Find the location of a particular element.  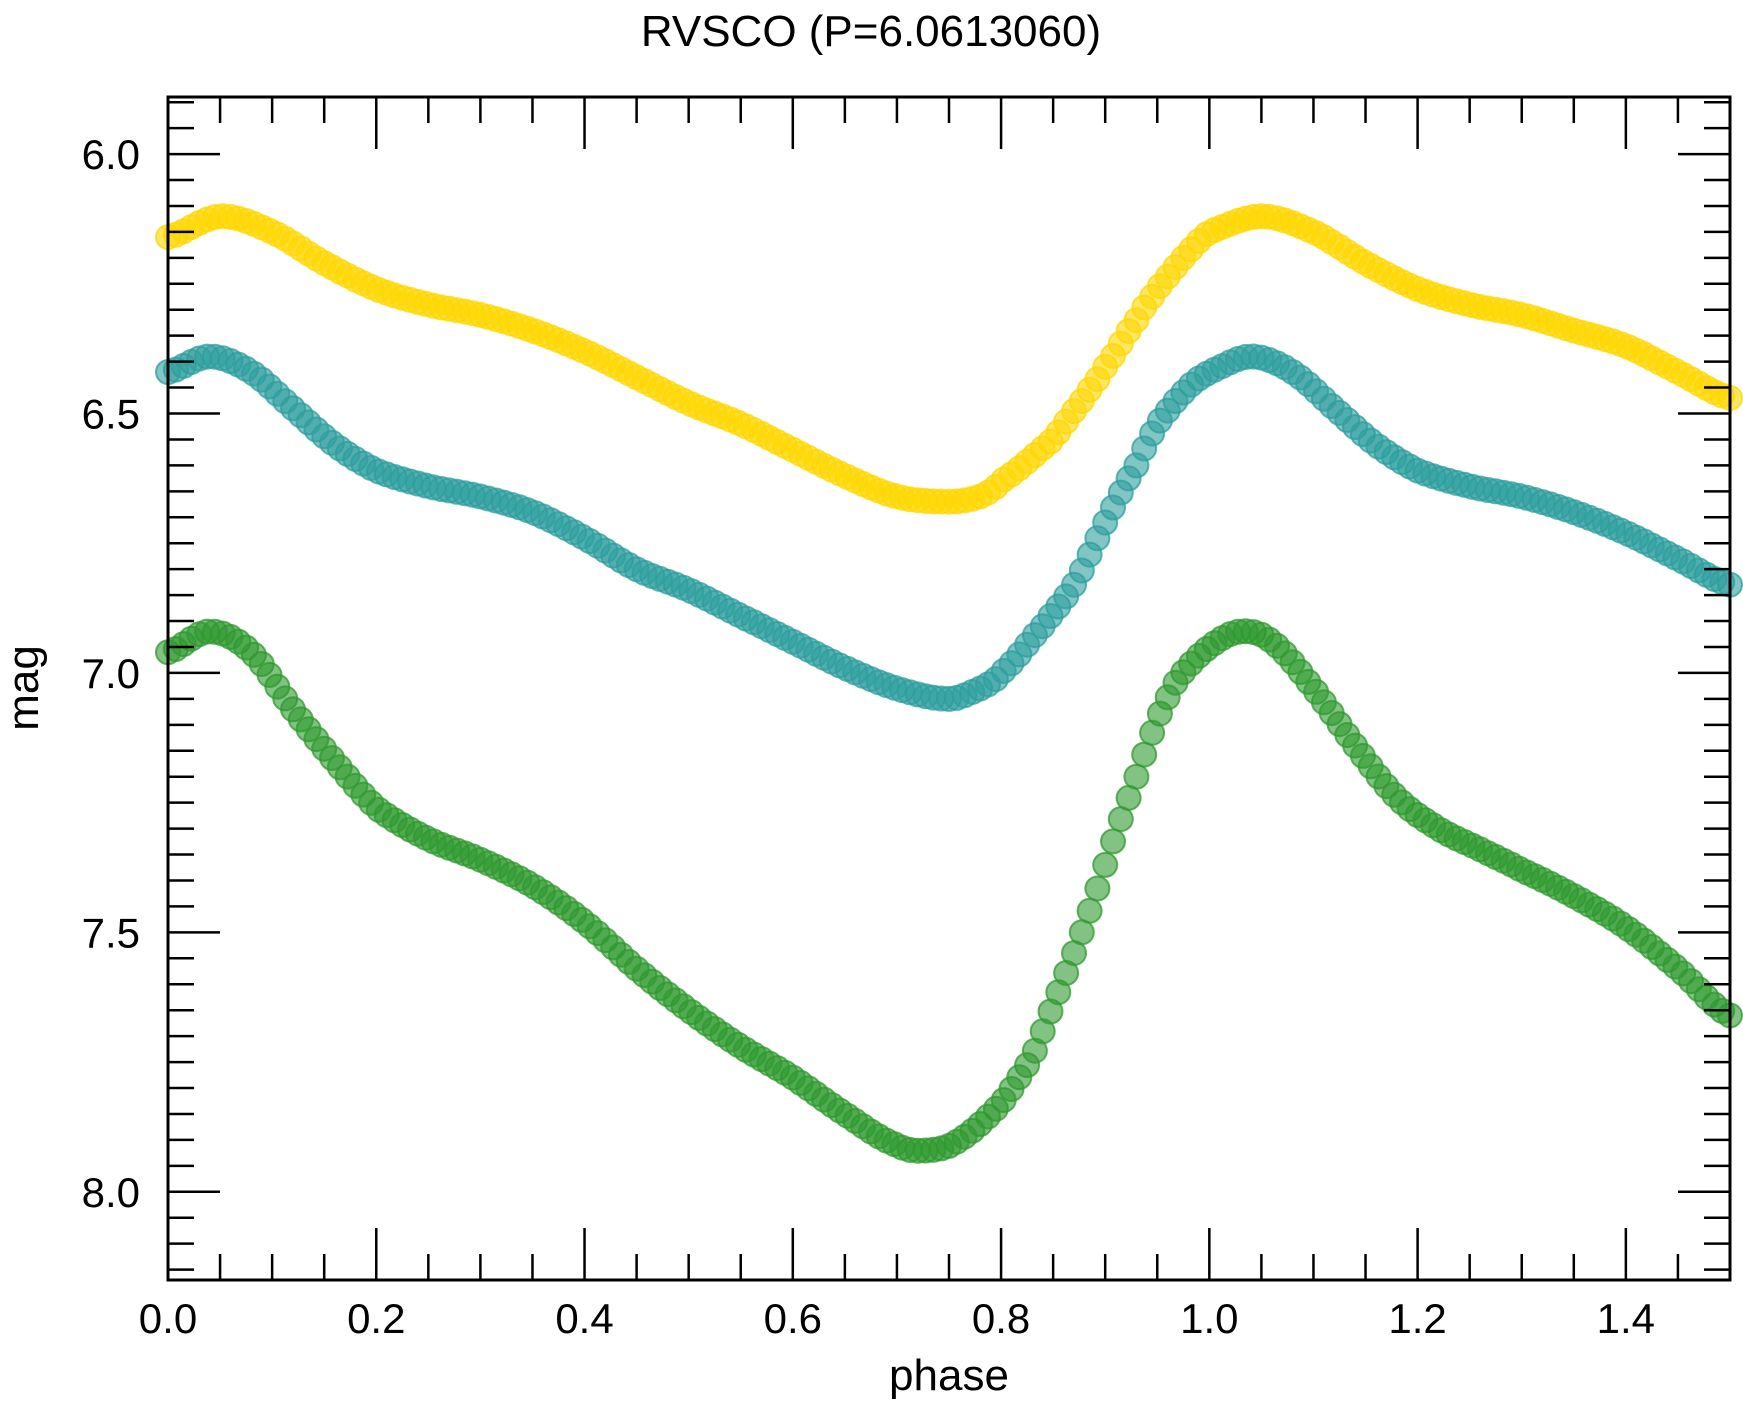

x-tick-label: 0.0 is located at coordinates (168, 1318).